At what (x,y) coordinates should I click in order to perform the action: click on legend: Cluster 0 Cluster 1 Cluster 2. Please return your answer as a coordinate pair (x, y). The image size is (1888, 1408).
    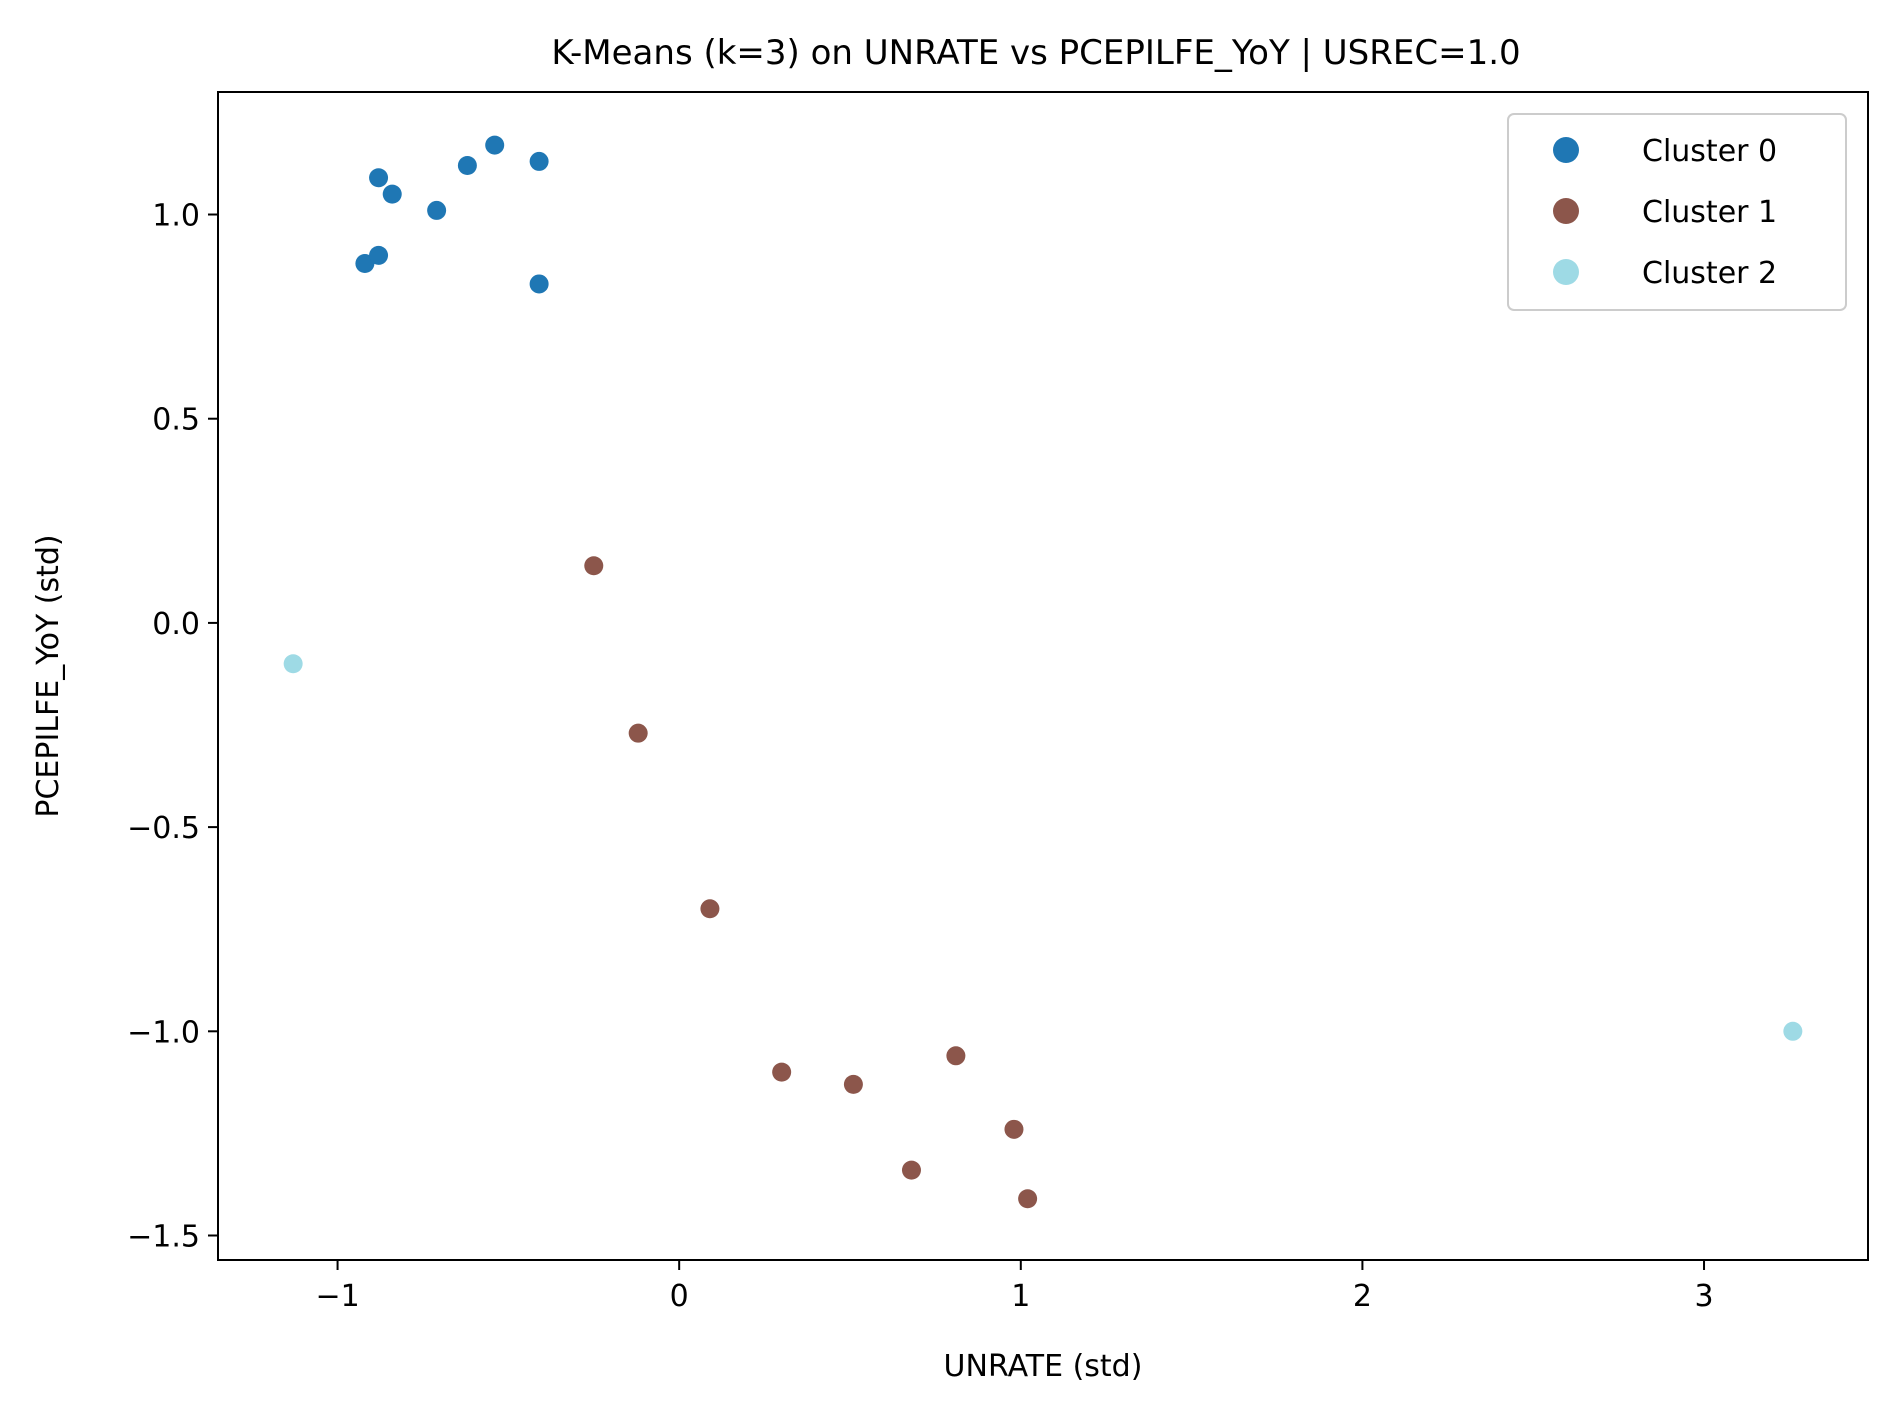
    Looking at the image, I should click on (1677, 212).